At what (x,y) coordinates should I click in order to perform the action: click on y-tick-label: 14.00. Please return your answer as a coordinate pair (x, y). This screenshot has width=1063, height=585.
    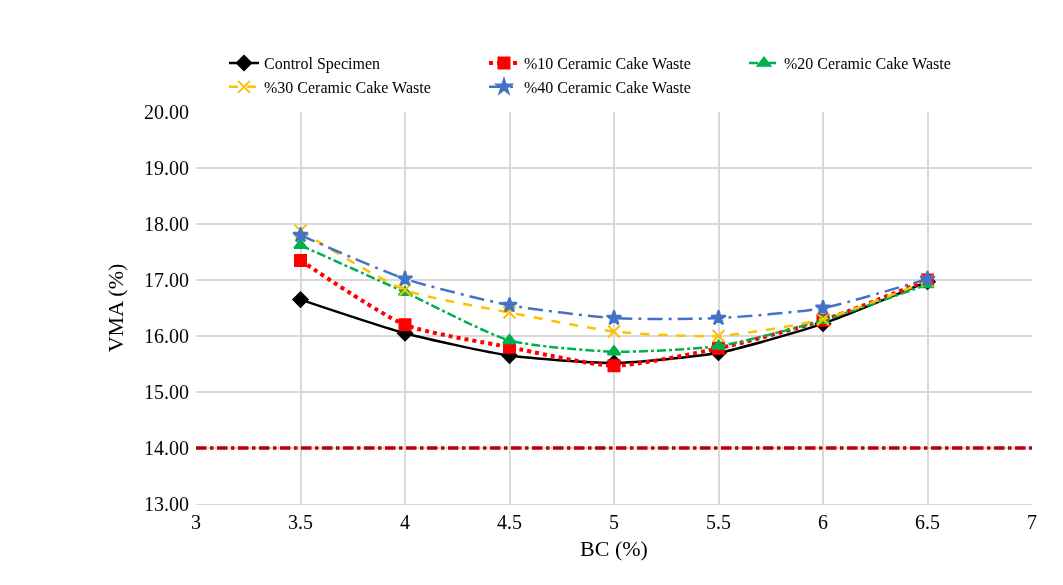
    Looking at the image, I should click on (166, 448).